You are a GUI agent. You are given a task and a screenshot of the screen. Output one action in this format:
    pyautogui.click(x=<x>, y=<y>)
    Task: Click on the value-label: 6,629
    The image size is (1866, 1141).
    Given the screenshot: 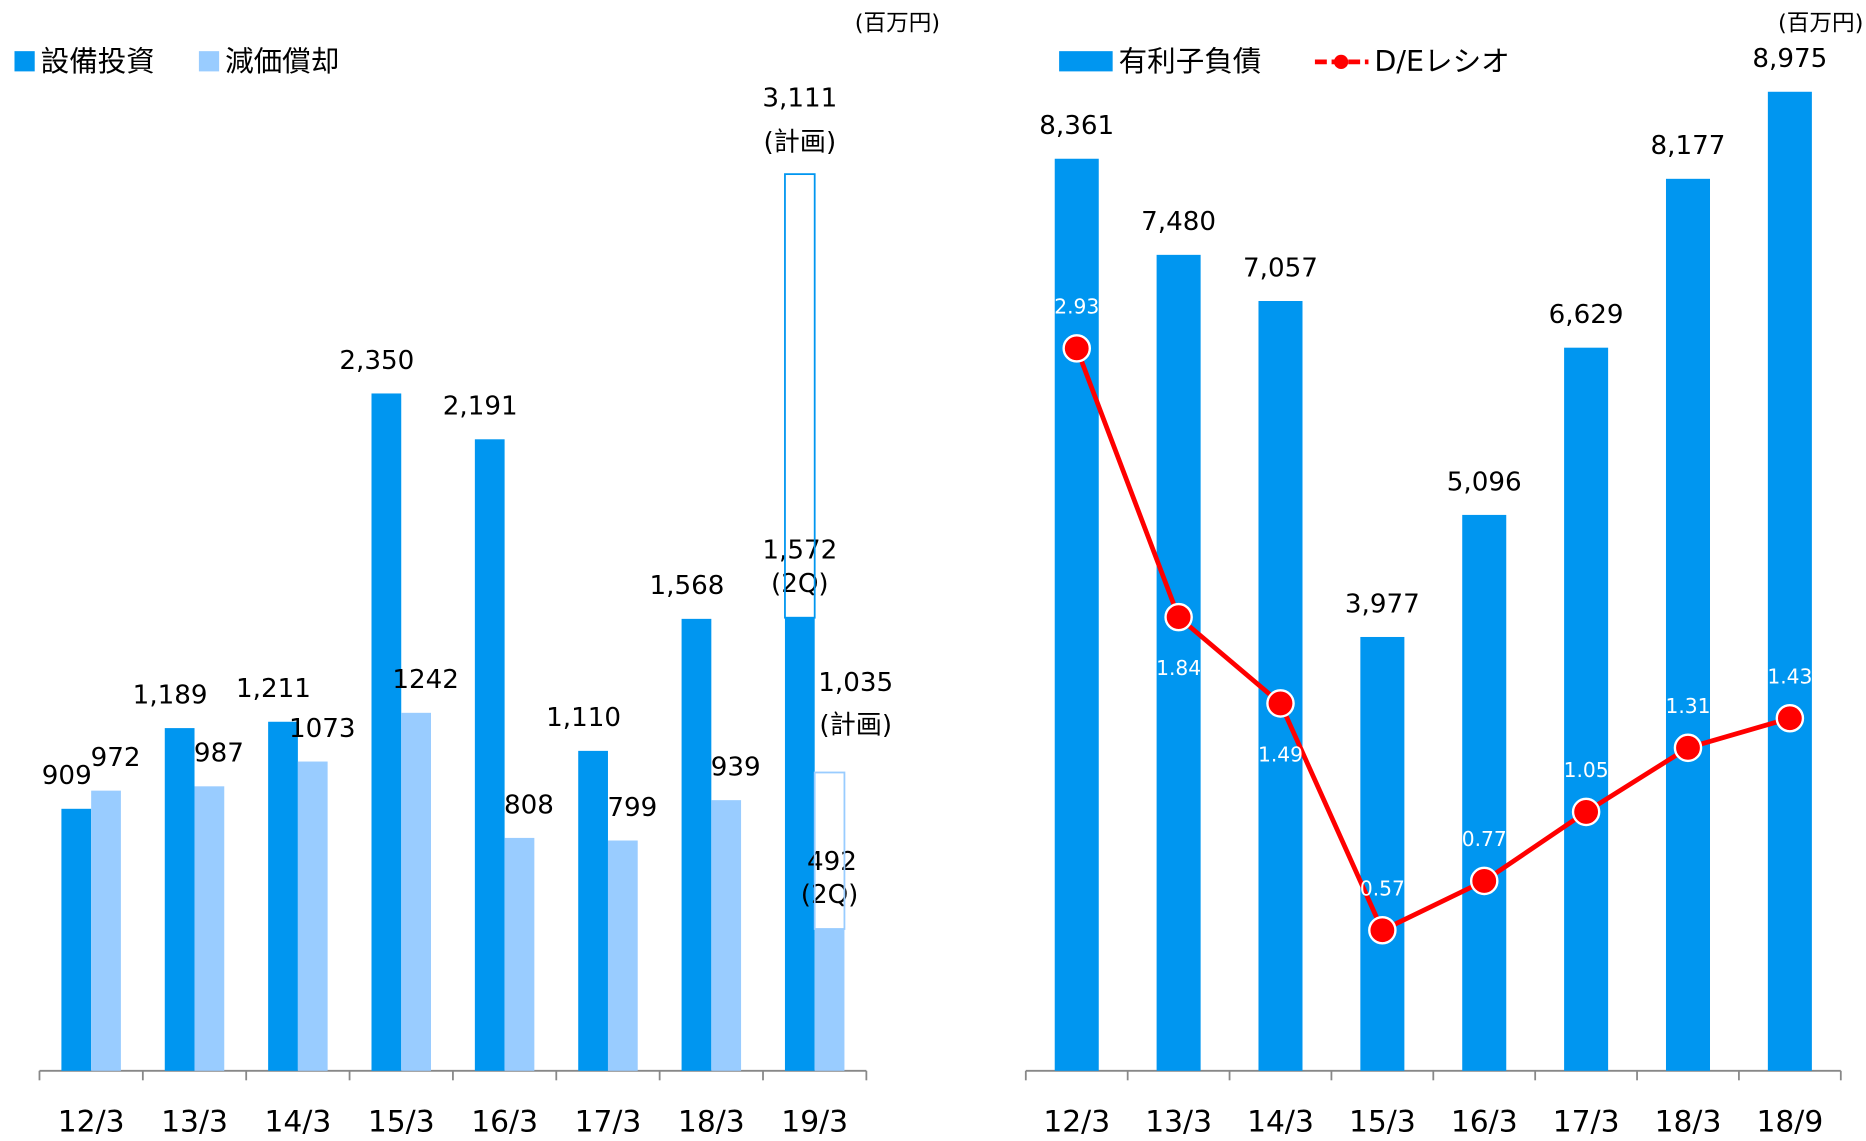 What is the action you would take?
    pyautogui.click(x=1586, y=315)
    